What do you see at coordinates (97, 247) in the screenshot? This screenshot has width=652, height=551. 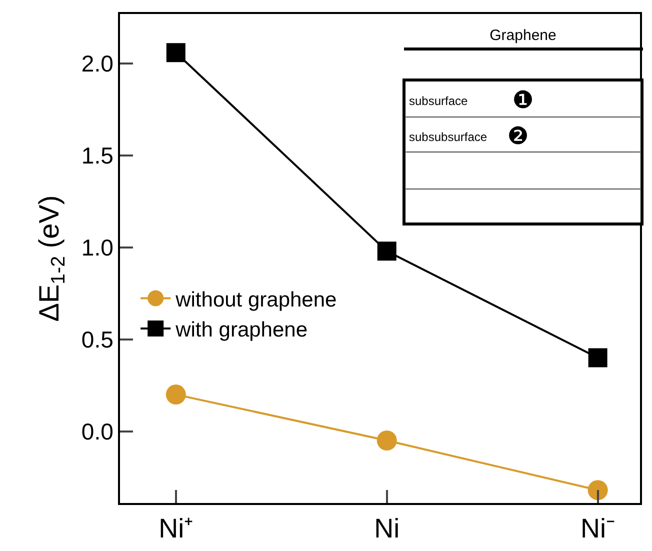 I see `y-tick-label: 1.0` at bounding box center [97, 247].